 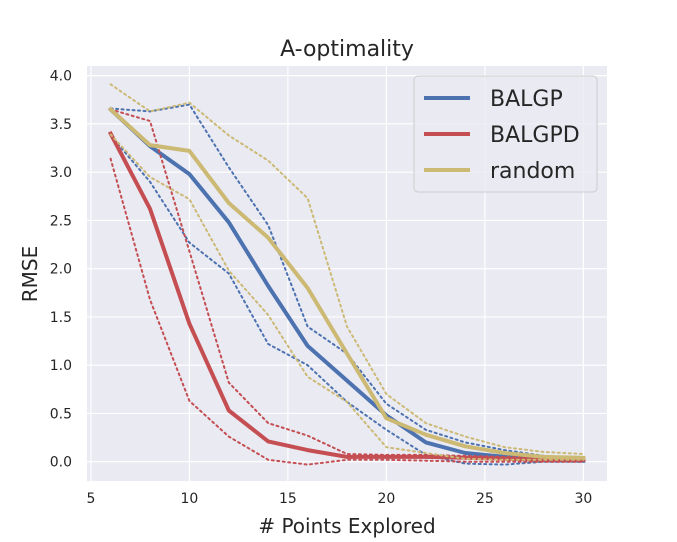 I want to click on y-tick-label: 2.5, so click(x=61, y=221).